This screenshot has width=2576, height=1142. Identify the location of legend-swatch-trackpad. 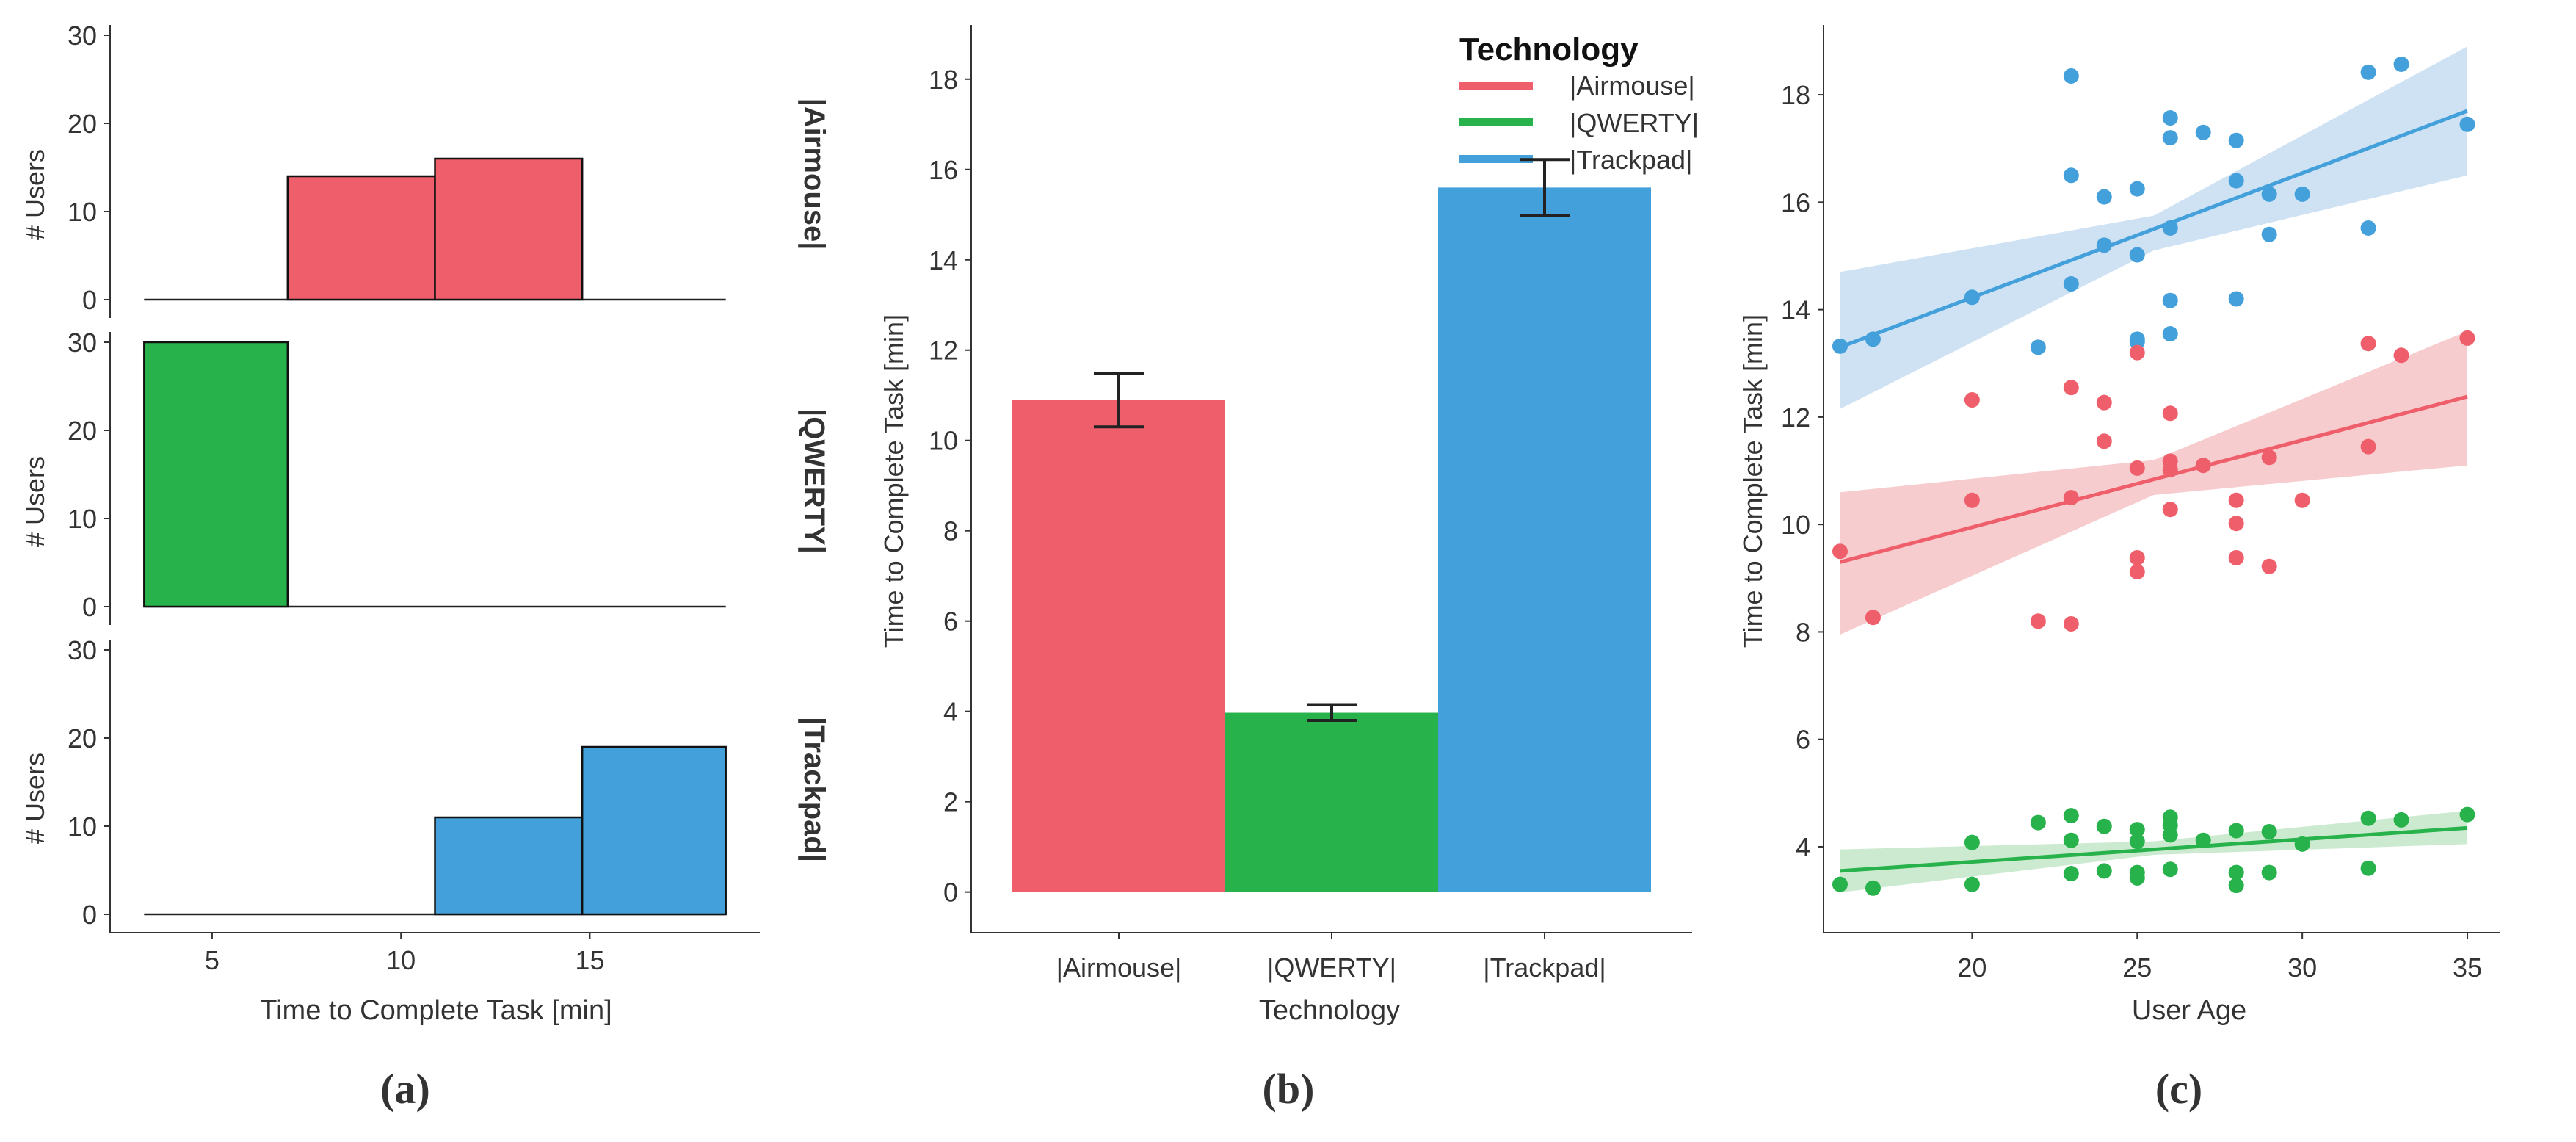
(1496, 159).